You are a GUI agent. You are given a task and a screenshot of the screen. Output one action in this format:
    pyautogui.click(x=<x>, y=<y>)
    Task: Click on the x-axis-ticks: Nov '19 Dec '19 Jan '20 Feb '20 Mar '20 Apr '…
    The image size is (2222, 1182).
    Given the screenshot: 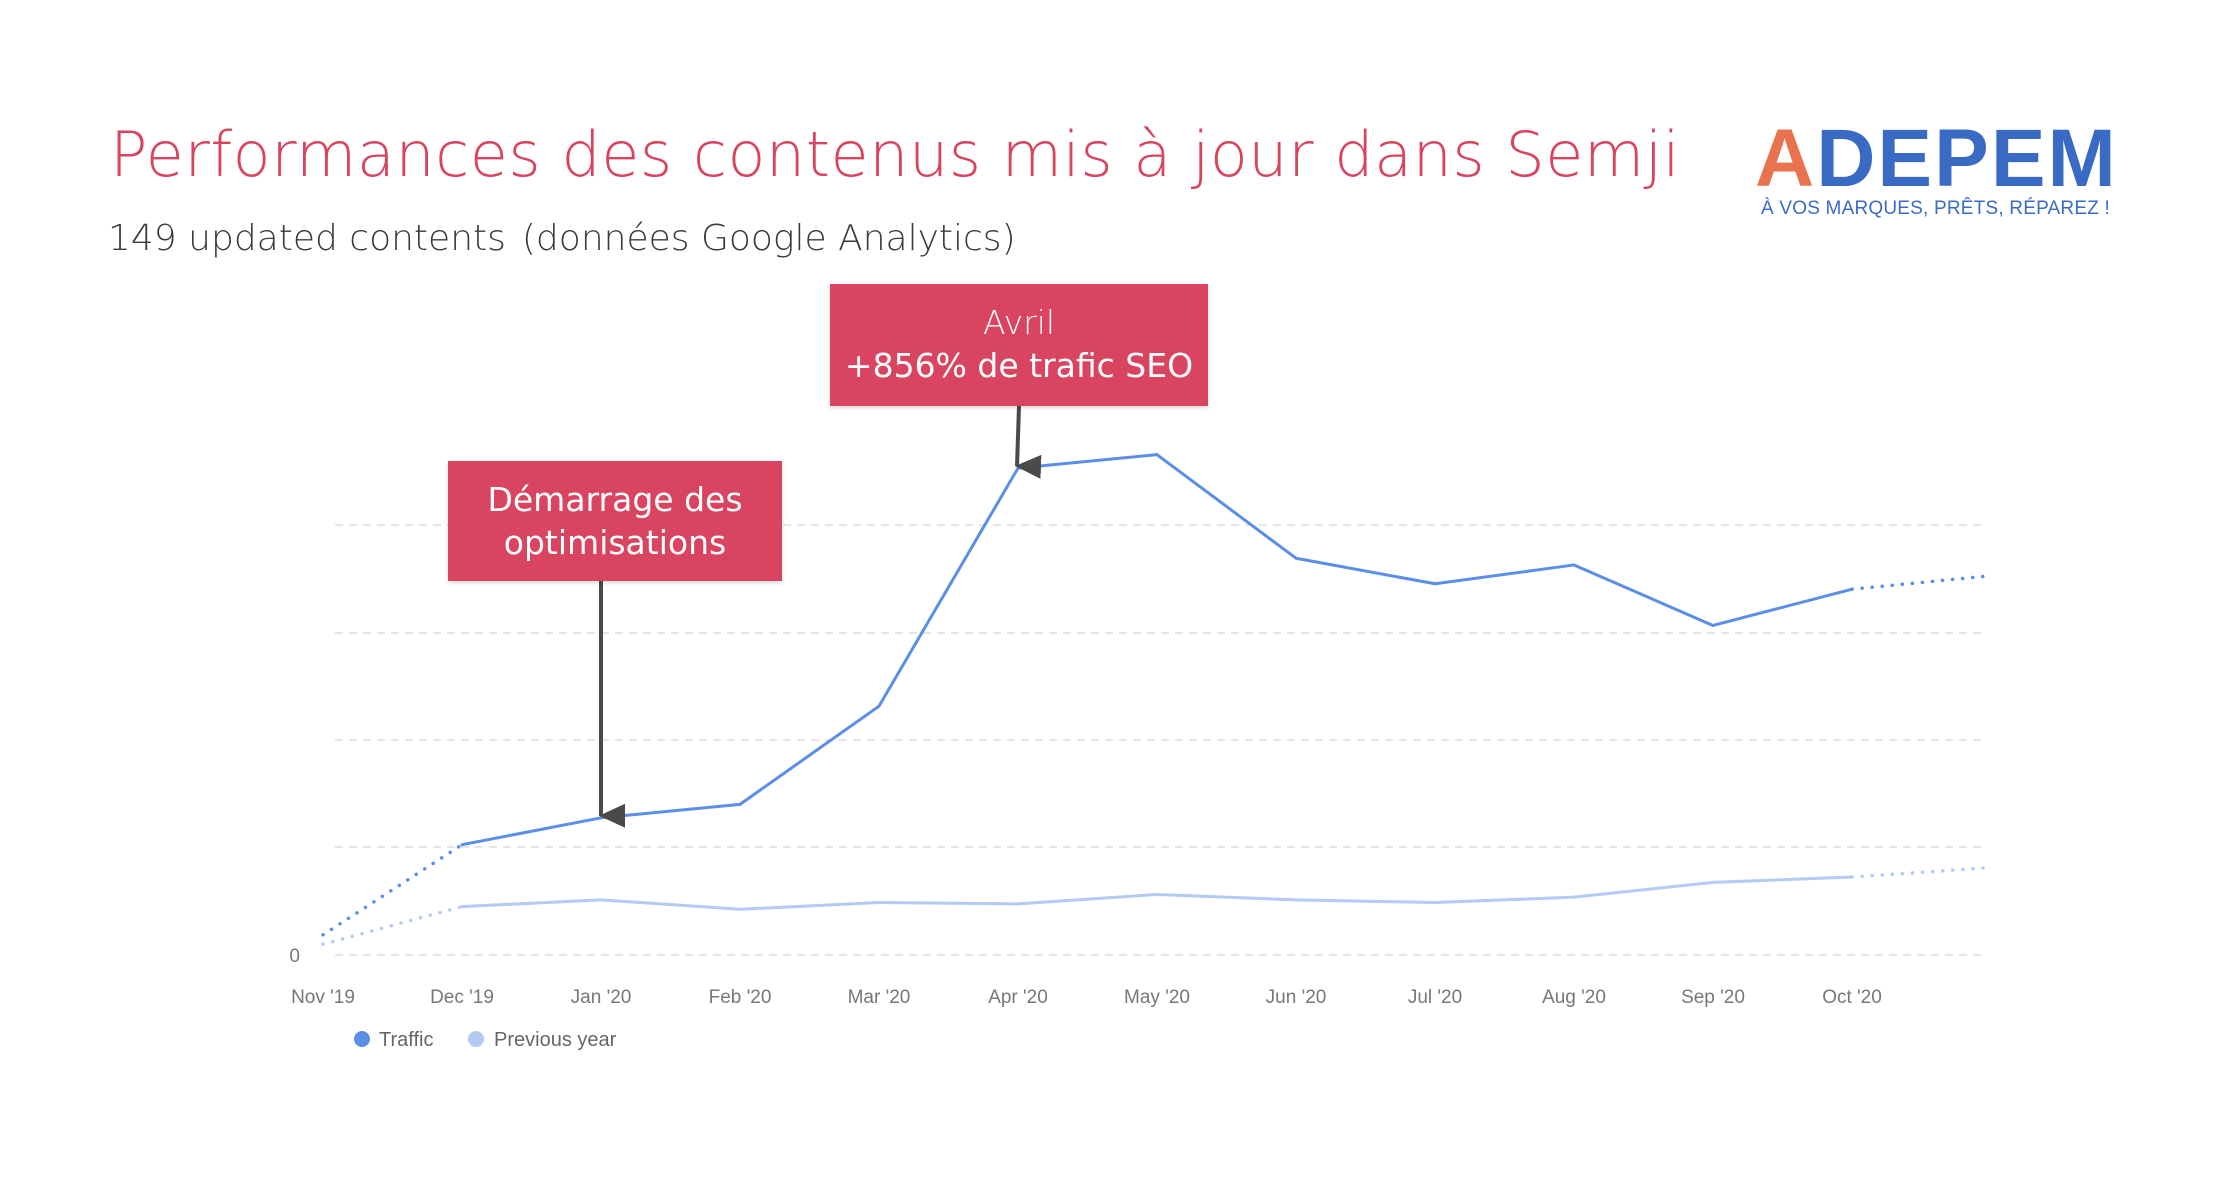 What is the action you would take?
    pyautogui.click(x=1086, y=997)
    